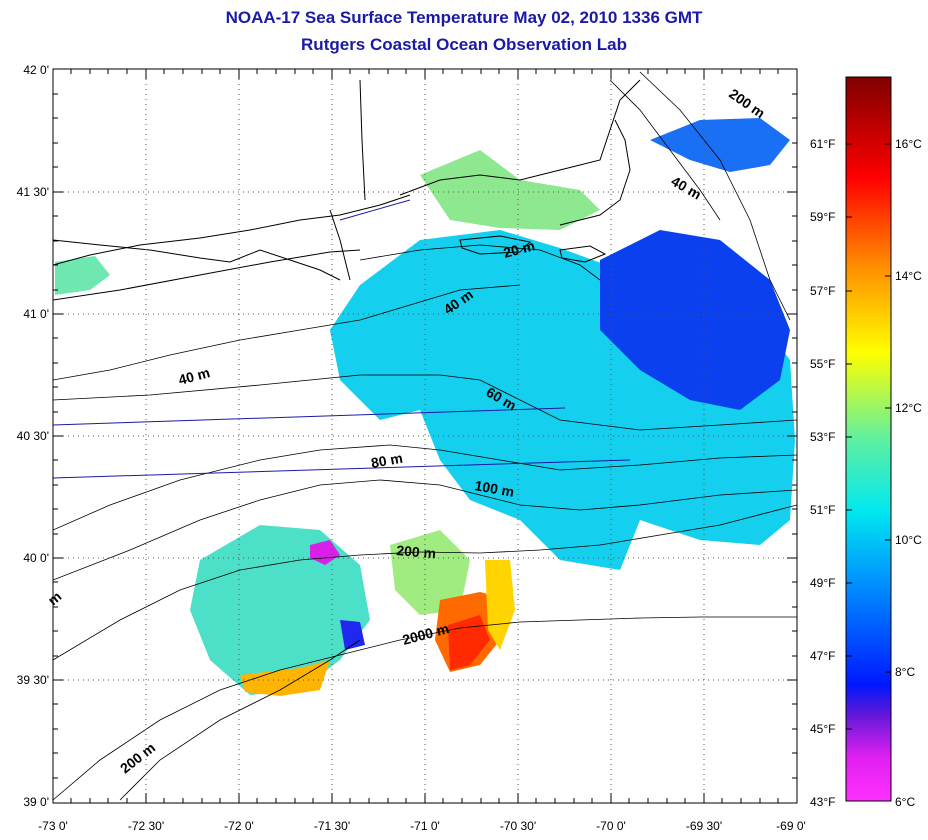 The image size is (928, 840). I want to click on lat-label: 42 0', so click(36, 70).